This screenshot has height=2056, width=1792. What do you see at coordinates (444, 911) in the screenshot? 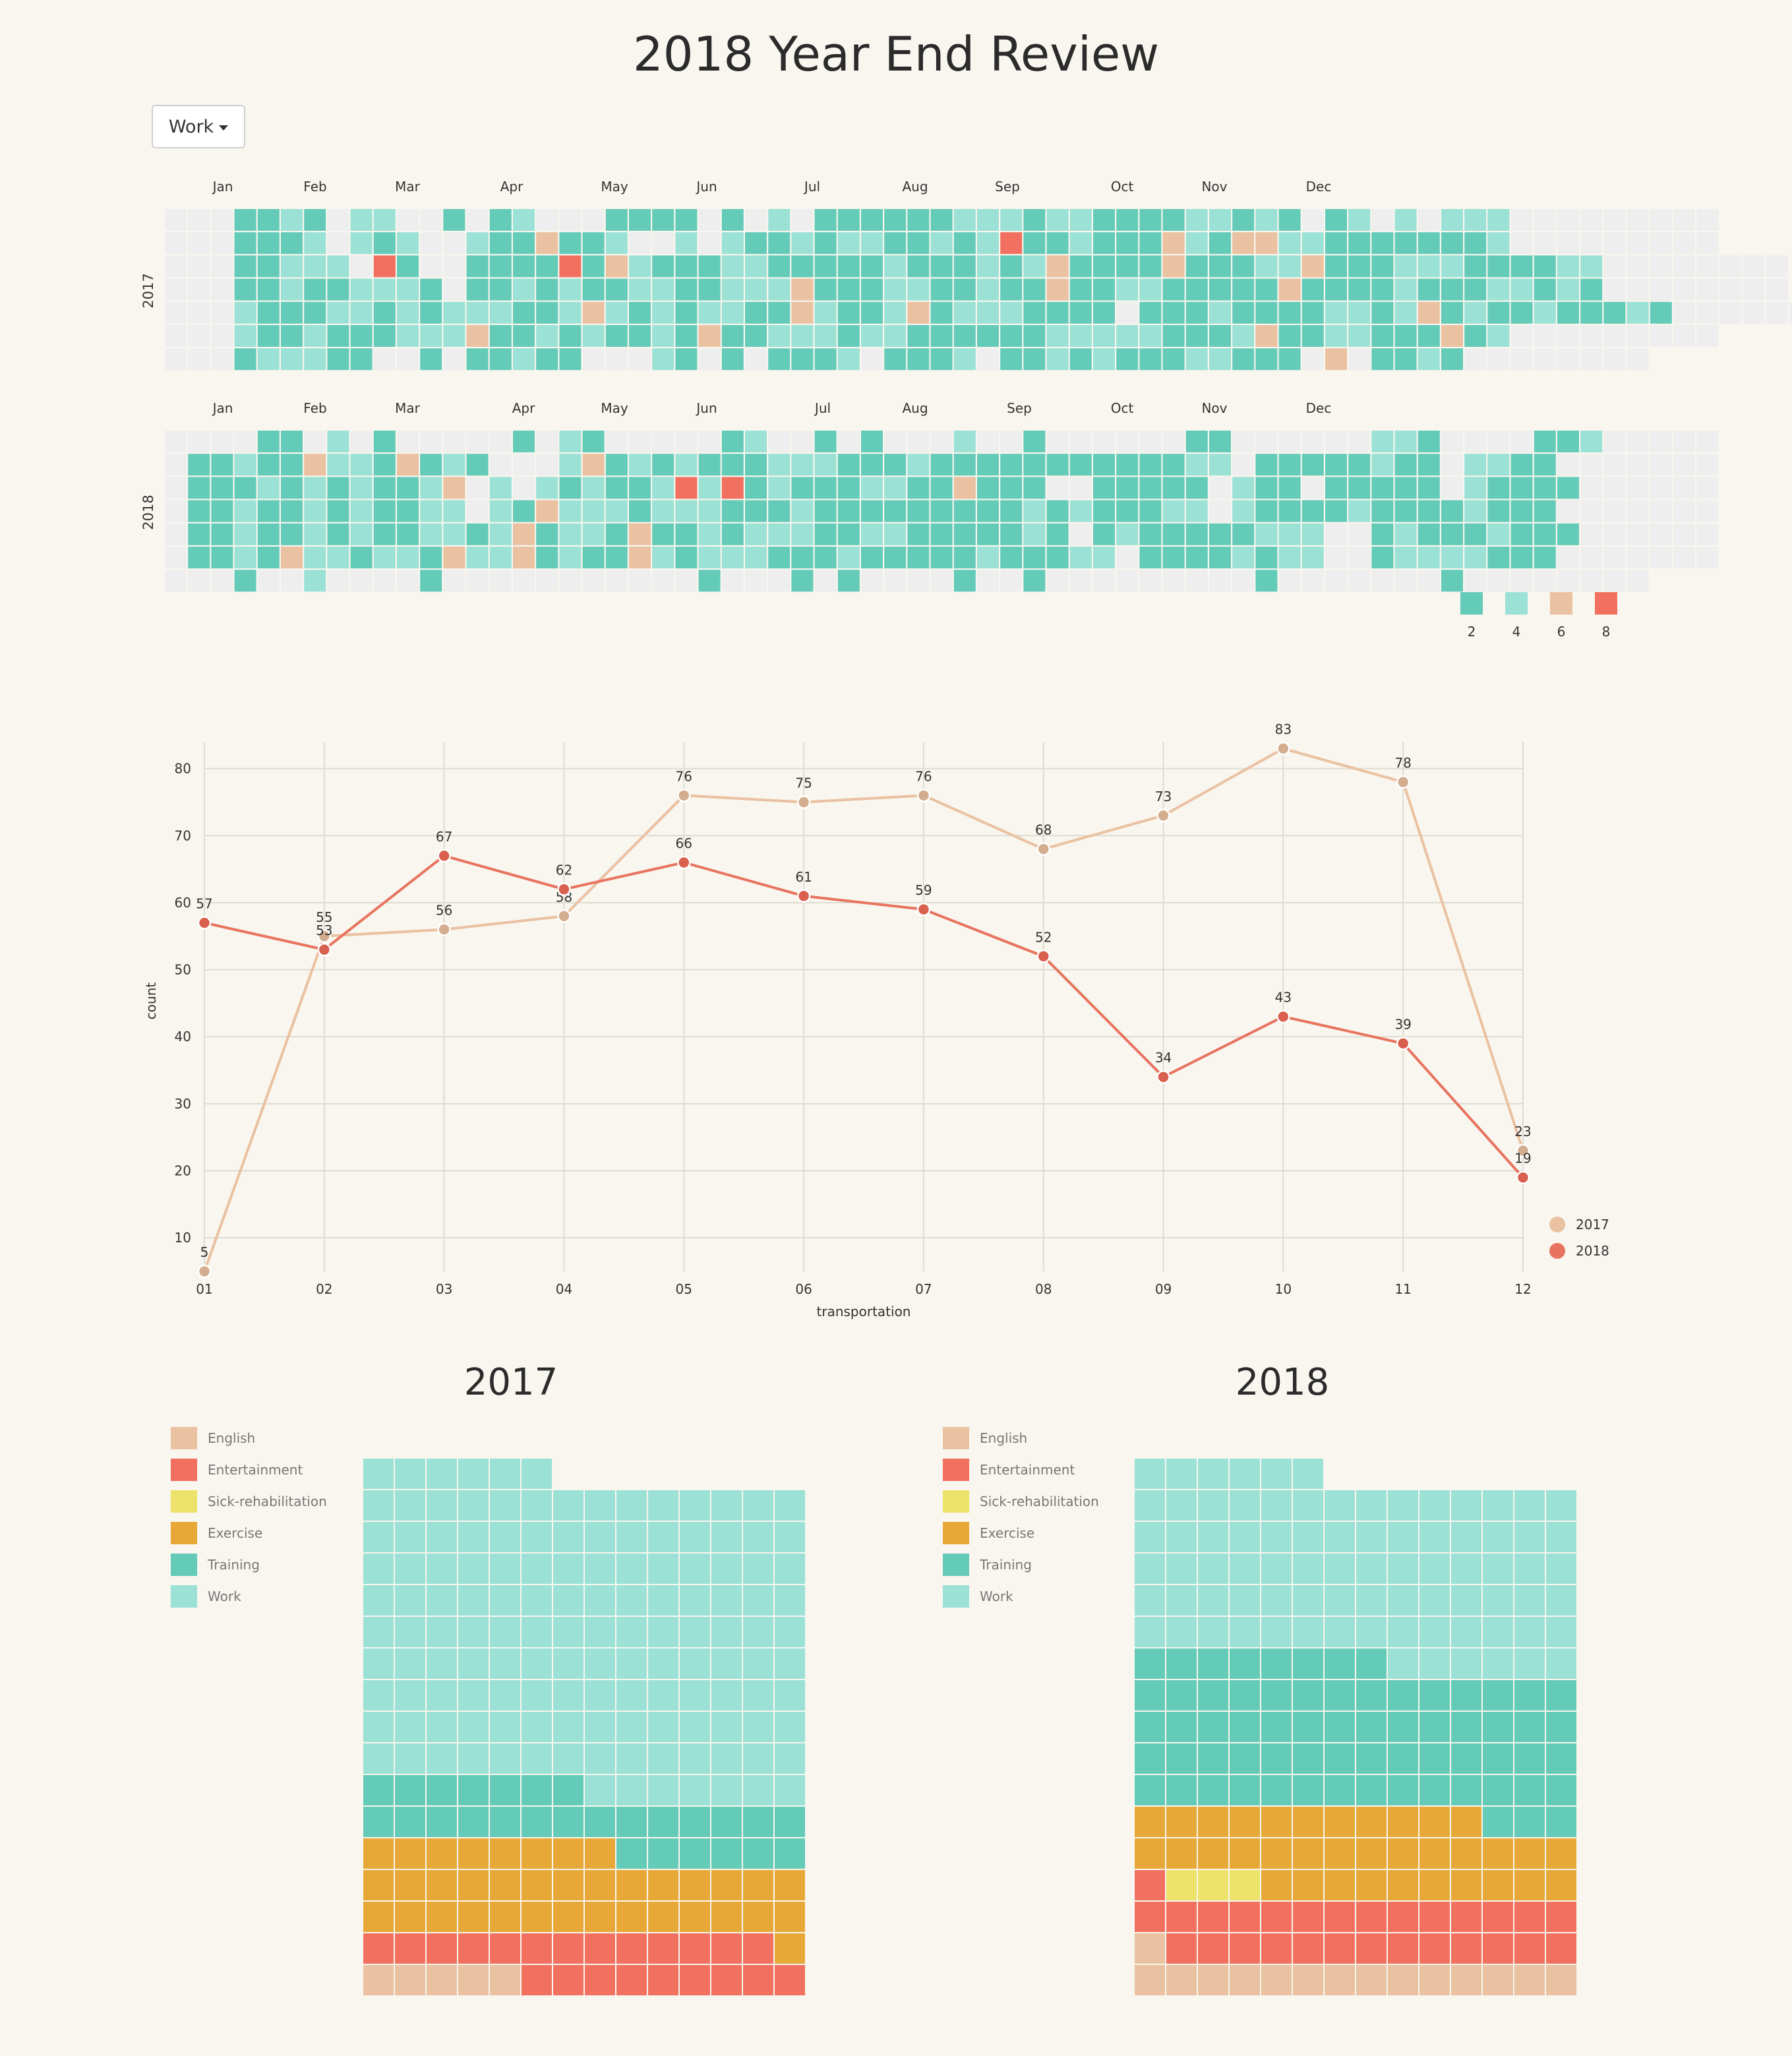
I see `data-label-2017: 56` at bounding box center [444, 911].